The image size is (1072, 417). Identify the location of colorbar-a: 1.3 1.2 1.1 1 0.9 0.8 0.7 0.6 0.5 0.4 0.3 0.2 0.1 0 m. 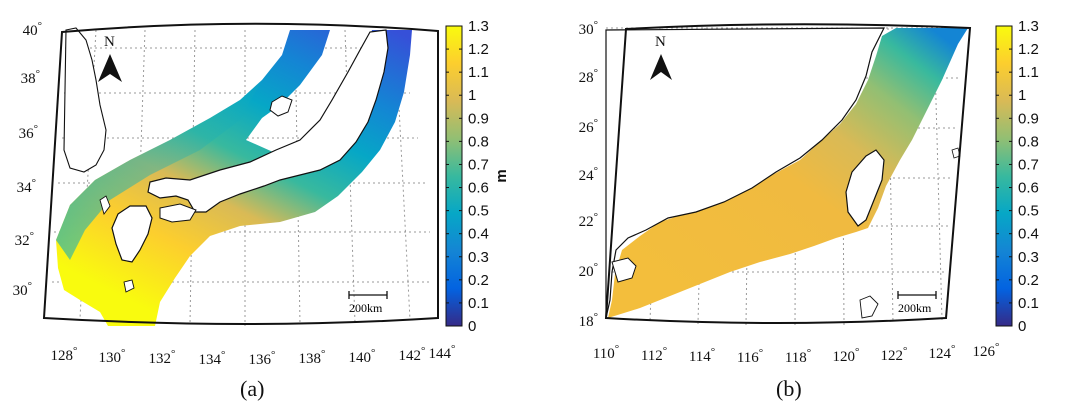
(477, 176).